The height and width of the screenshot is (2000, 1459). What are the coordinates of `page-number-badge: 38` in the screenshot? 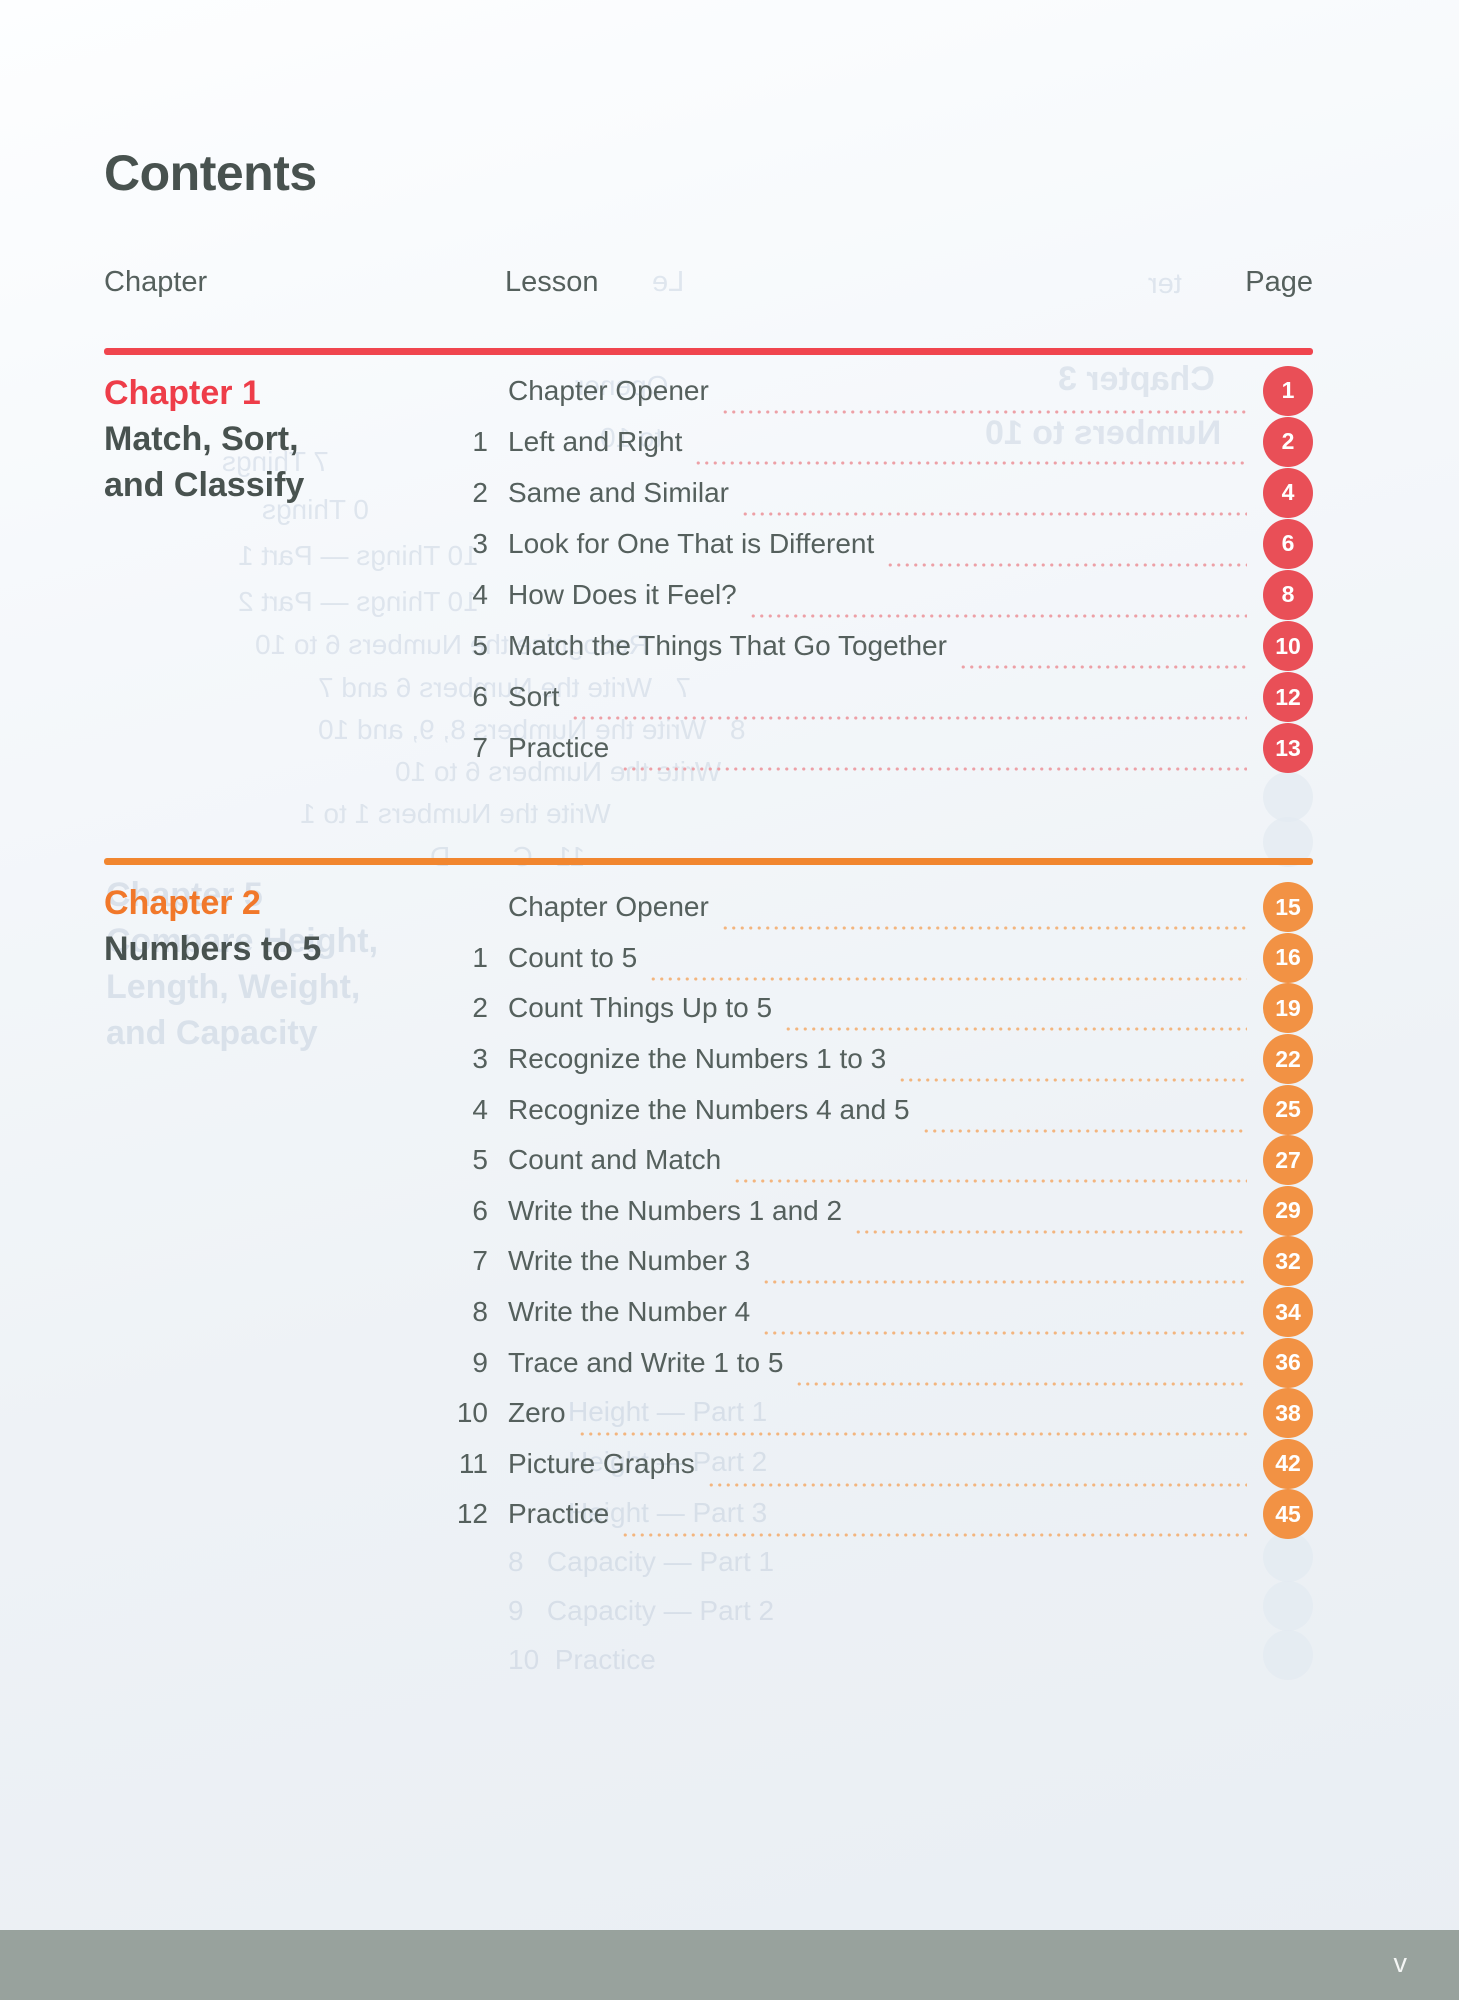 It's located at (1288, 1413).